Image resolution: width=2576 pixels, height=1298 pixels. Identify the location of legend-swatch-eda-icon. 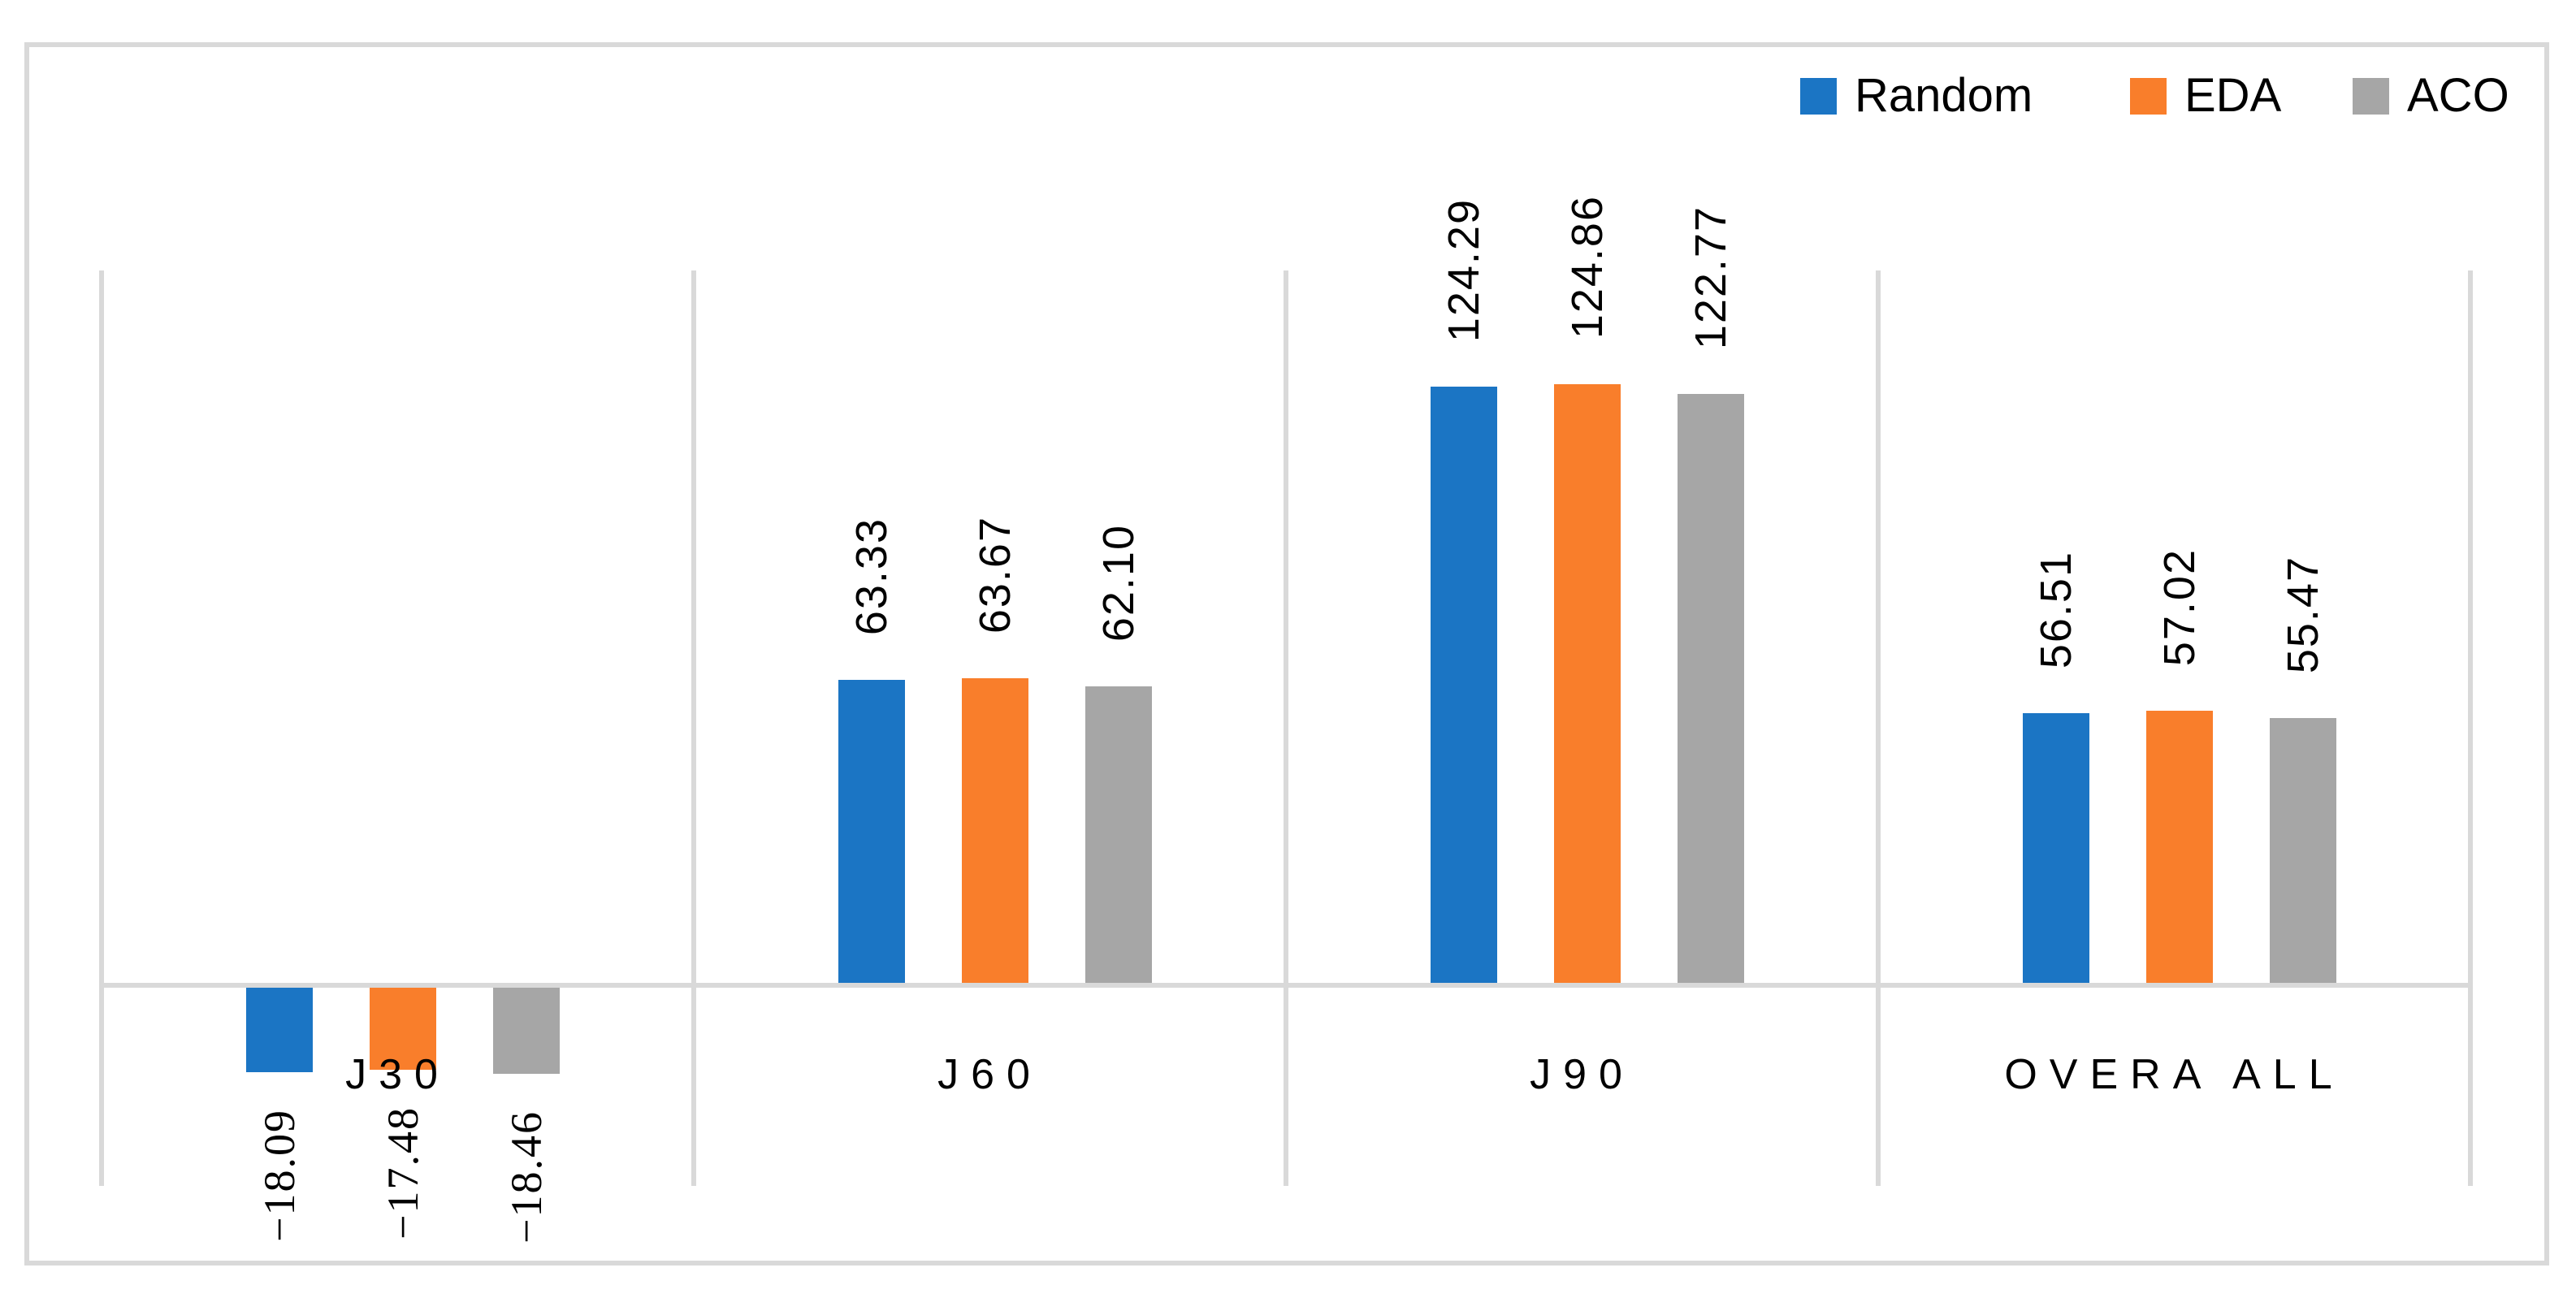
(2148, 96).